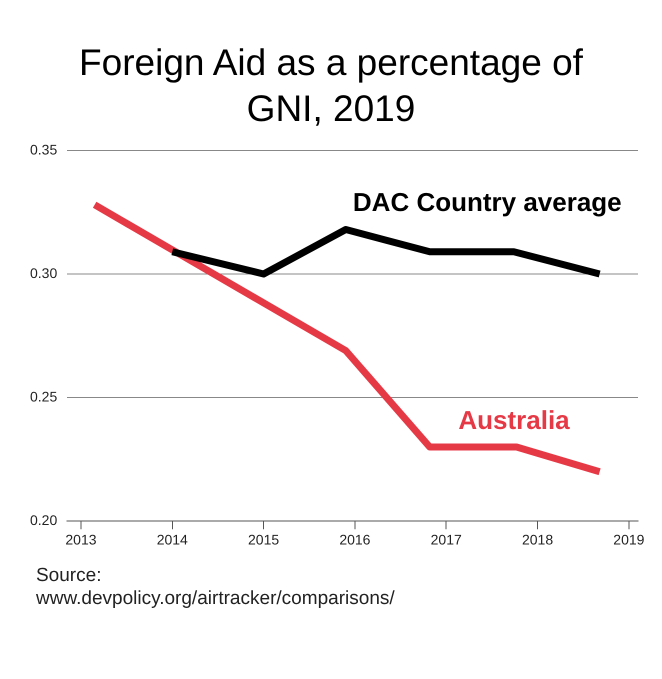 Image resolution: width=662 pixels, height=679 pixels. Describe the element at coordinates (216, 598) in the screenshot. I see `text: www.devpolicy.org/airtracker/comparisons/` at that location.